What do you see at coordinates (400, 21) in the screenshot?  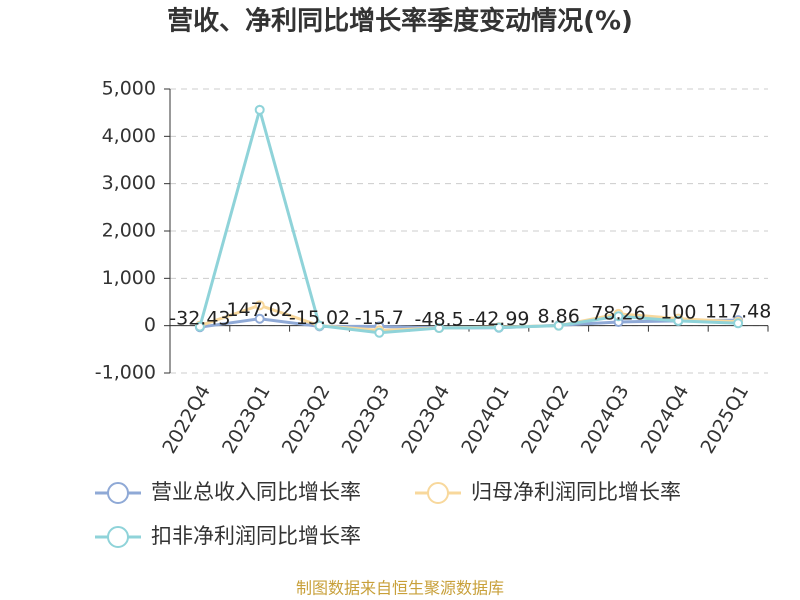 I see `chart-title: 营收、净利同比增长率季度变动情况(%)` at bounding box center [400, 21].